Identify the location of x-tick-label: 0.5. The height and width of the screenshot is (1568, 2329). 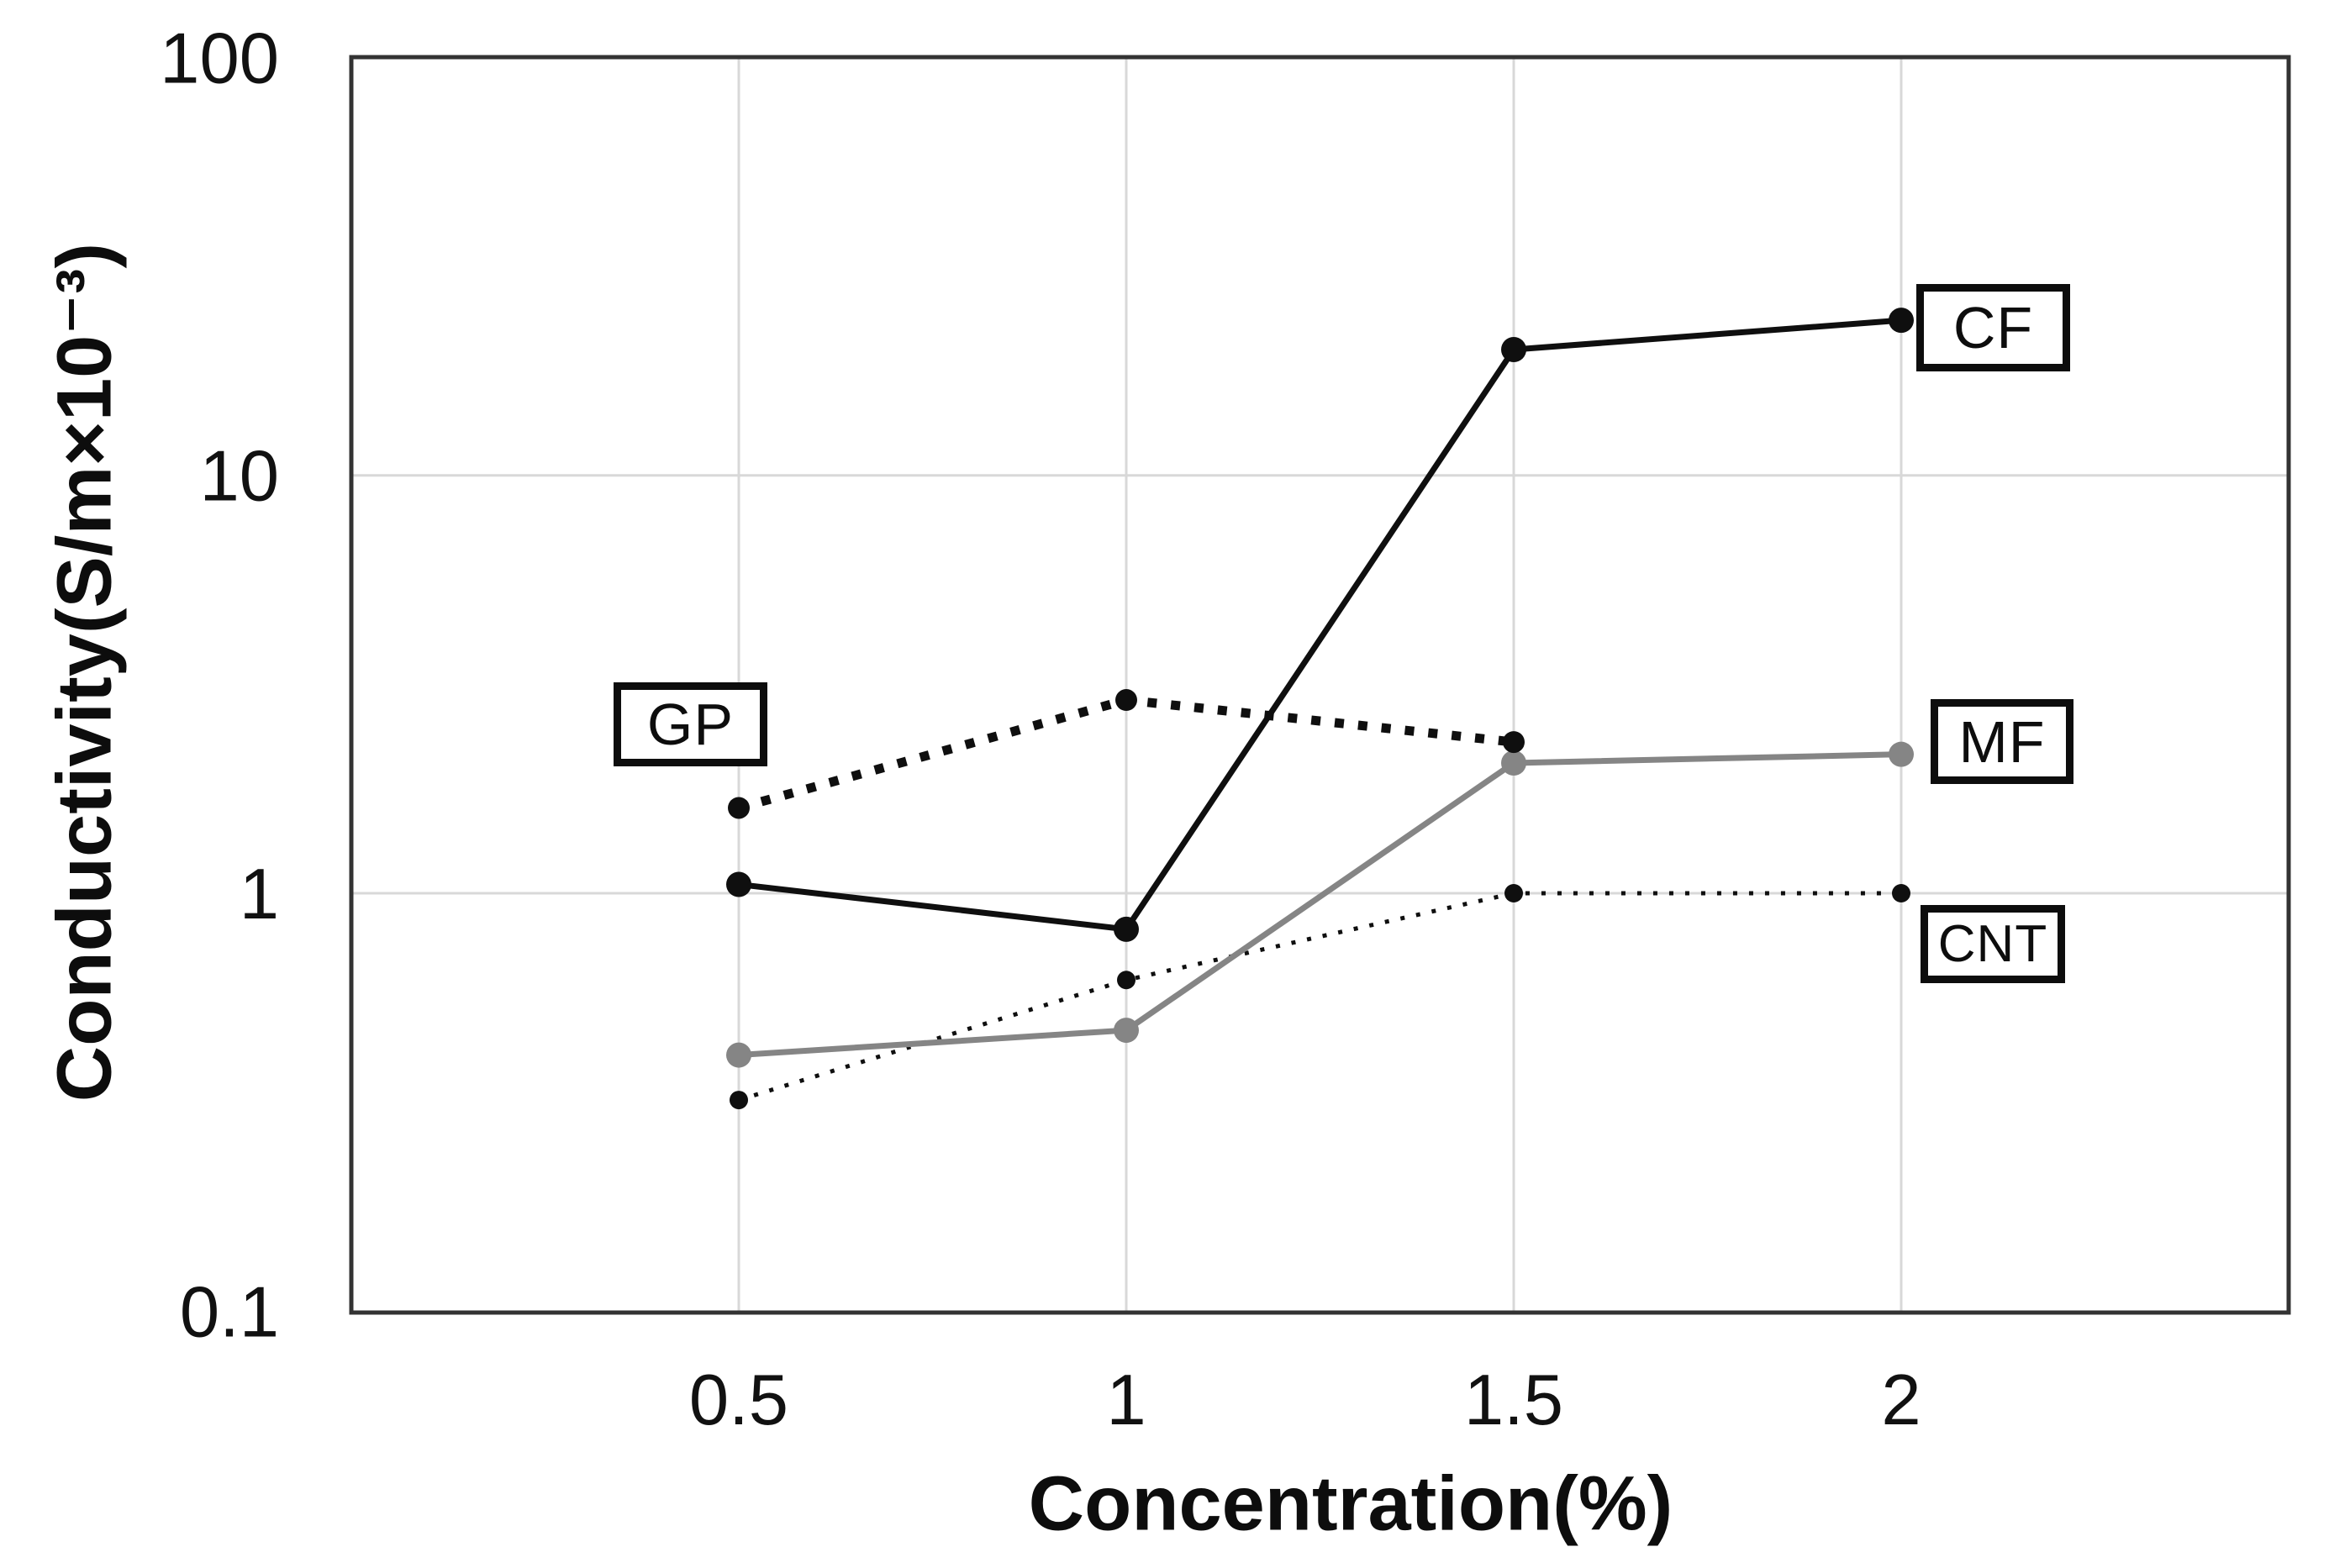
(738, 1400).